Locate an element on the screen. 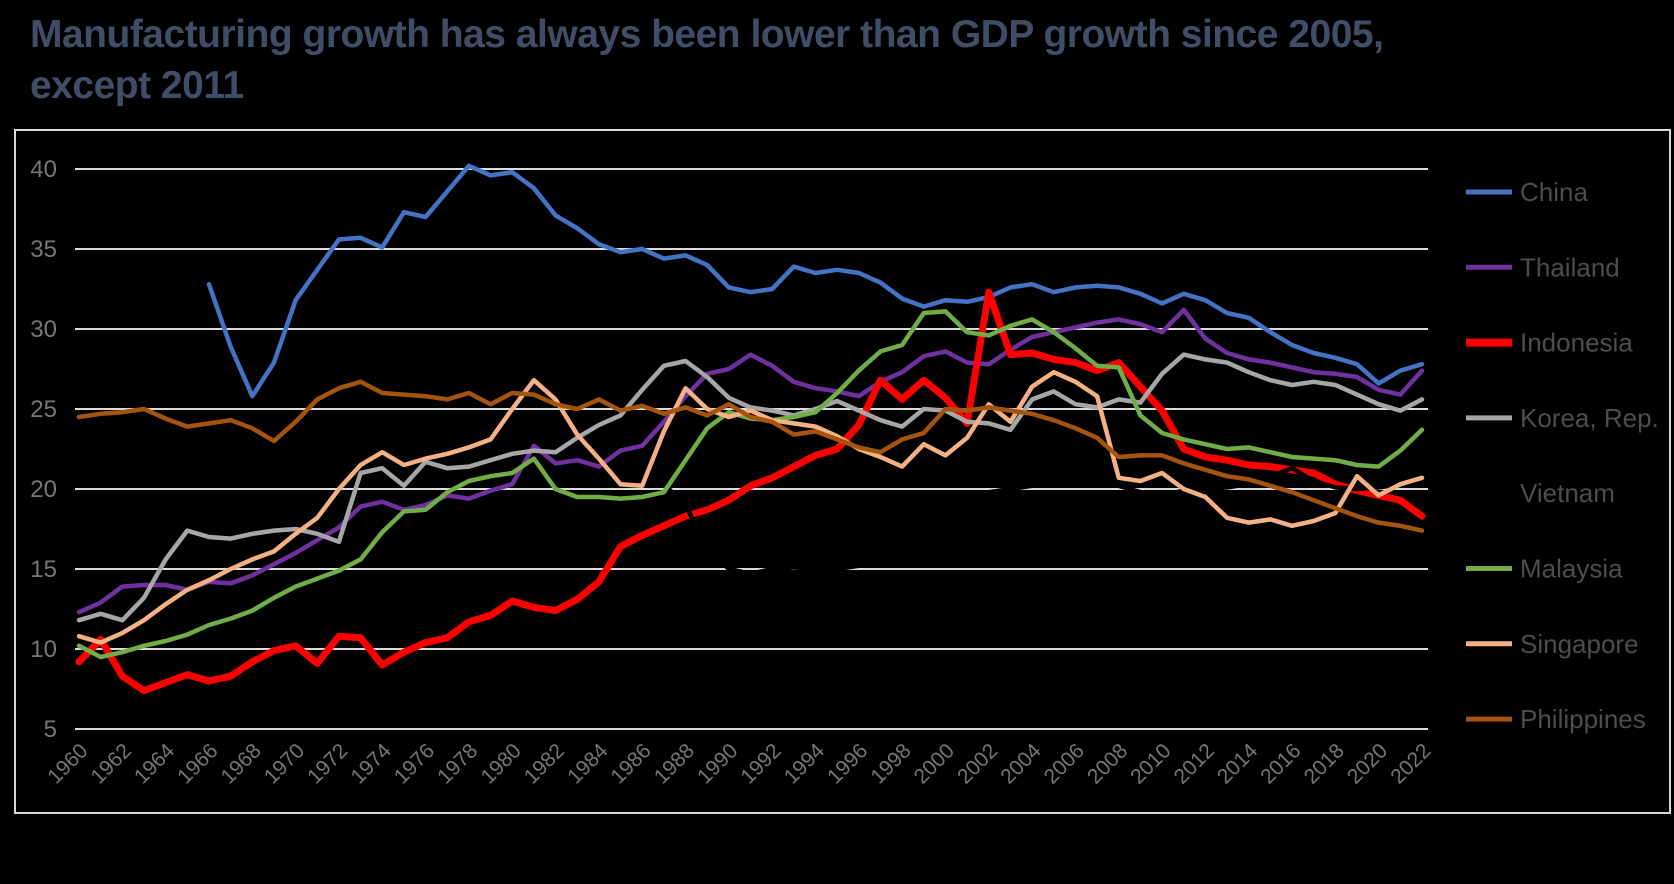 The width and height of the screenshot is (1674, 884). y-axis-label-20: 20 is located at coordinates (43, 489).